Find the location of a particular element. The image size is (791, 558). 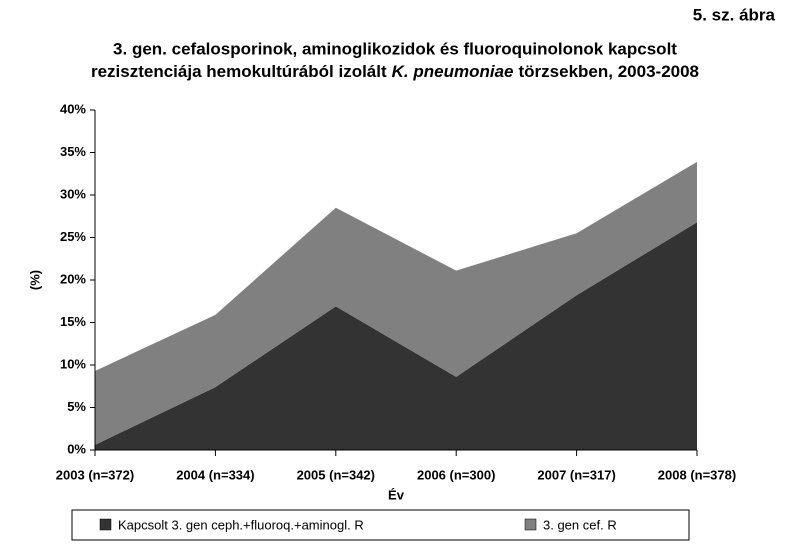

legend-box is located at coordinates (380, 525).